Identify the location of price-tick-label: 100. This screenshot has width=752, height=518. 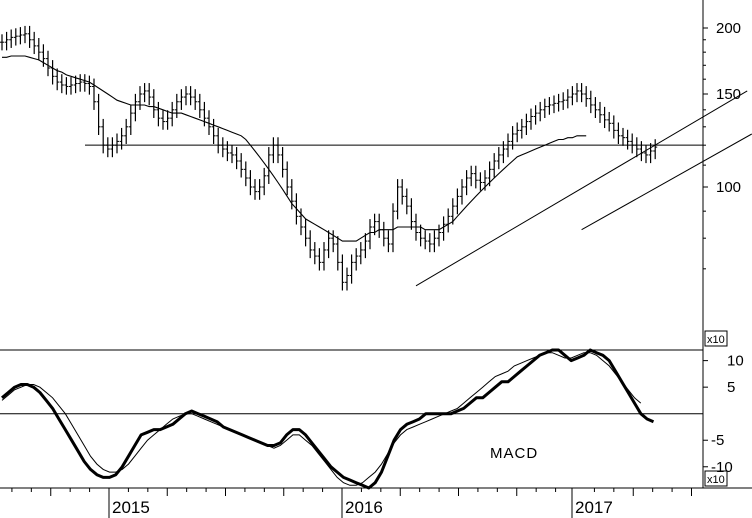
(728, 187).